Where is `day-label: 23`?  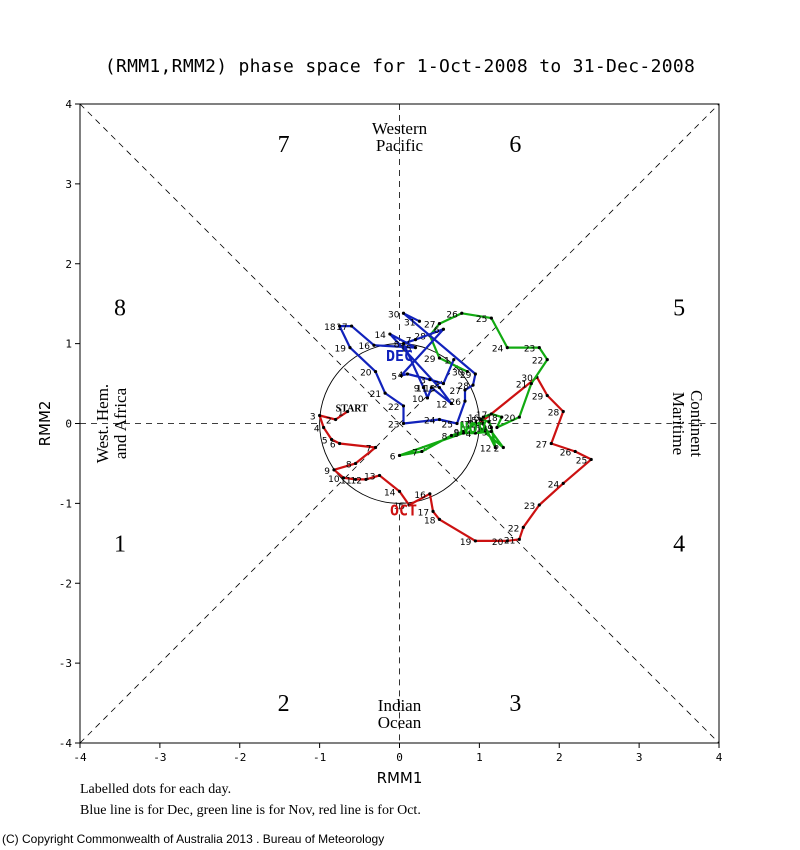 day-label: 23 is located at coordinates (529, 507).